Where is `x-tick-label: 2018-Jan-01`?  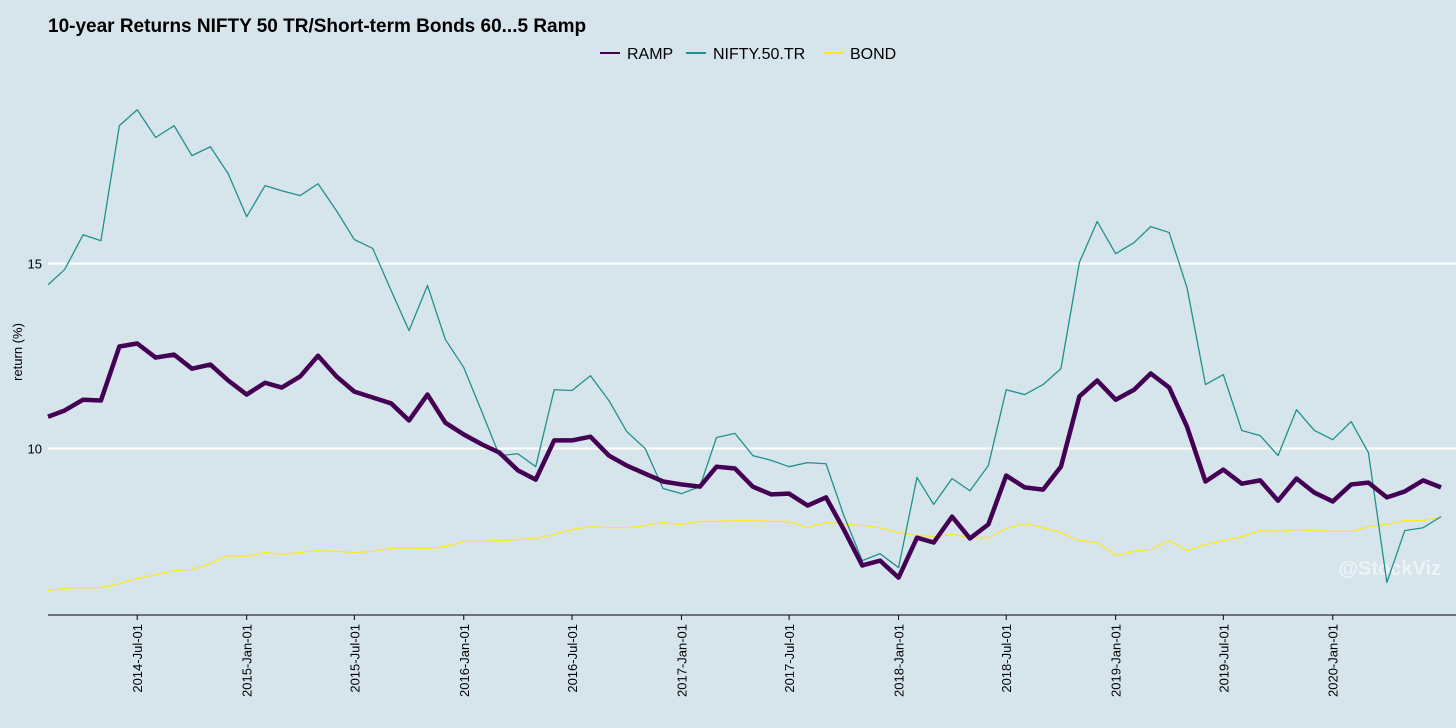 x-tick-label: 2018-Jan-01 is located at coordinates (899, 660).